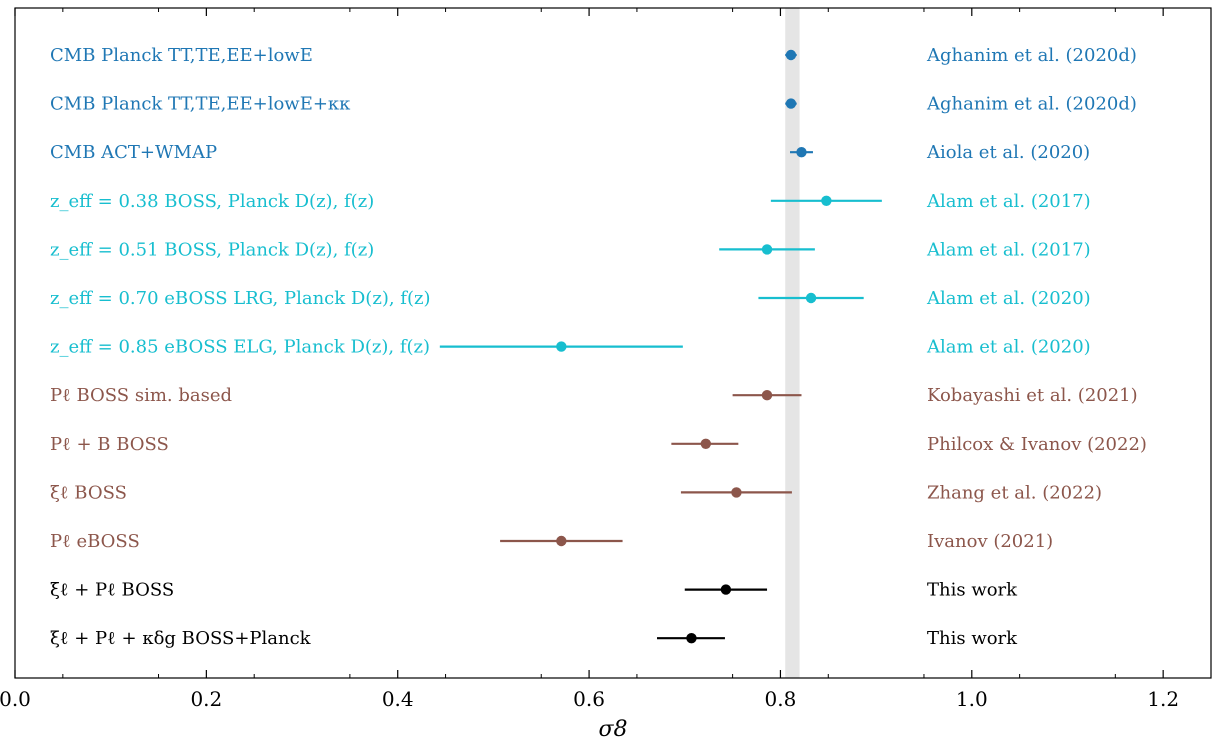  What do you see at coordinates (534, 638) in the screenshot?
I see `data-row: ξℓ + Pℓ + κδg BOSS+Planck This work` at bounding box center [534, 638].